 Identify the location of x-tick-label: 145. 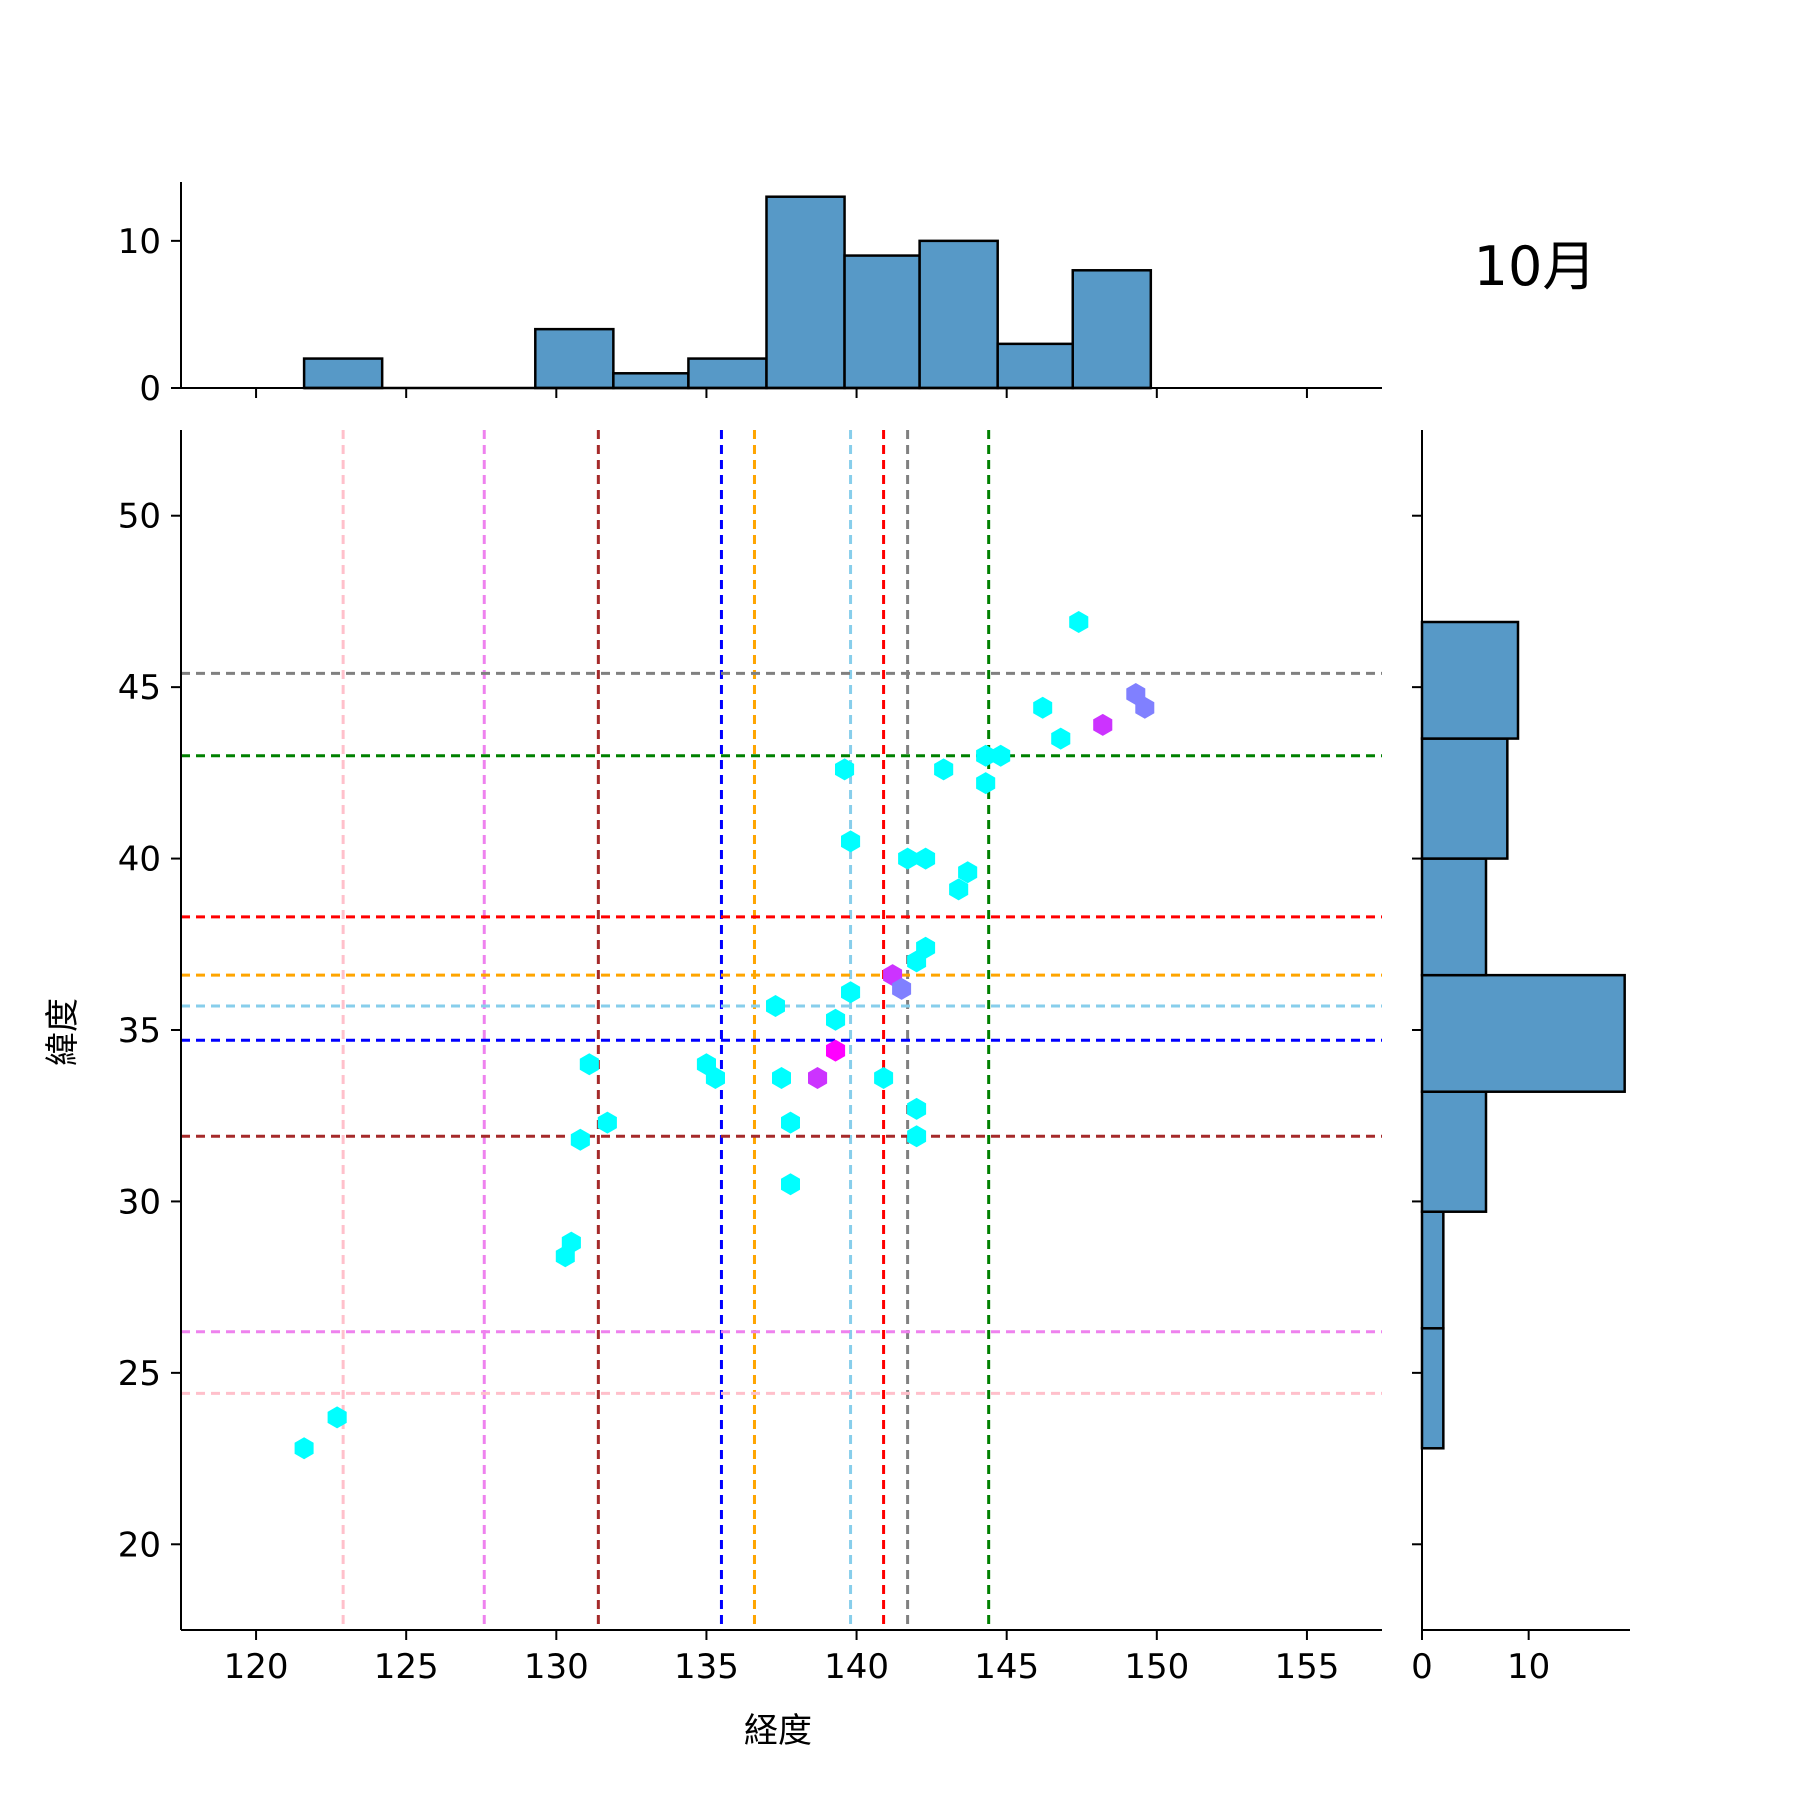
(1006, 1667).